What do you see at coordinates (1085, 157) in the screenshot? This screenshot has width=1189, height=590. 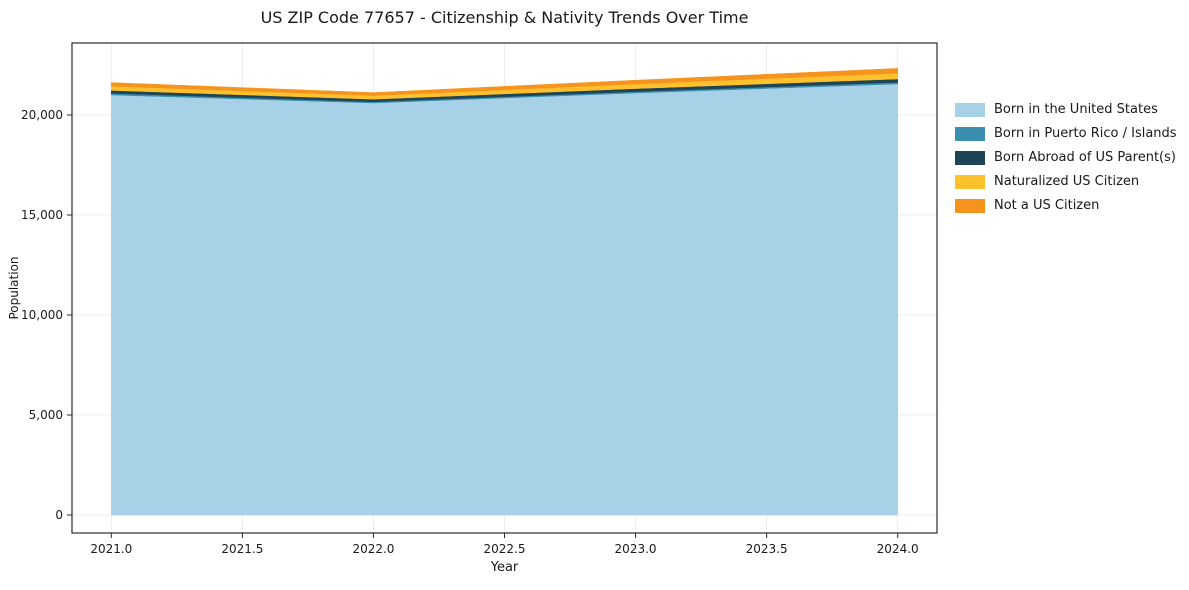 I see `legend-label: Born Abroad of US Parent(s)` at bounding box center [1085, 157].